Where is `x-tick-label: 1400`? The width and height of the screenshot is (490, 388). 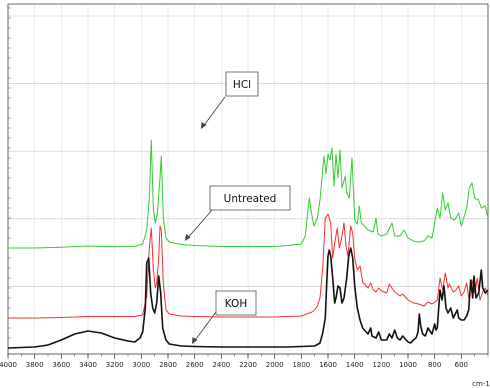 x-tick-label: 1400 is located at coordinates (355, 365).